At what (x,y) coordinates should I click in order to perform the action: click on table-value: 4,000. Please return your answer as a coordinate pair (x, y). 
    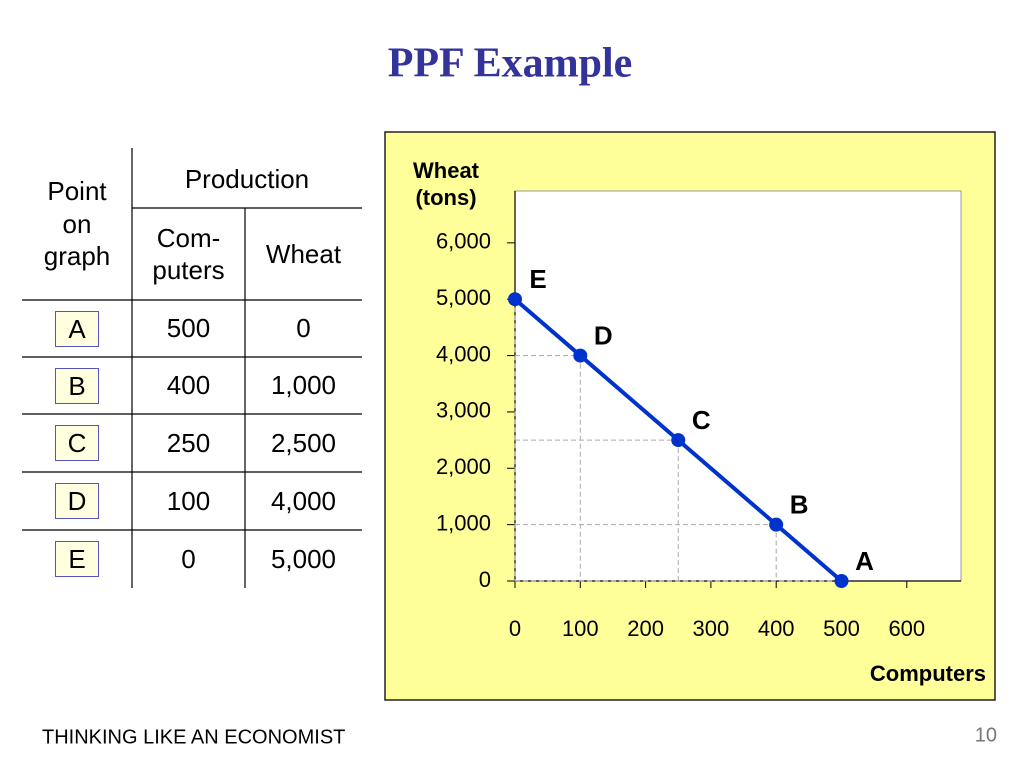
    Looking at the image, I should click on (303, 500).